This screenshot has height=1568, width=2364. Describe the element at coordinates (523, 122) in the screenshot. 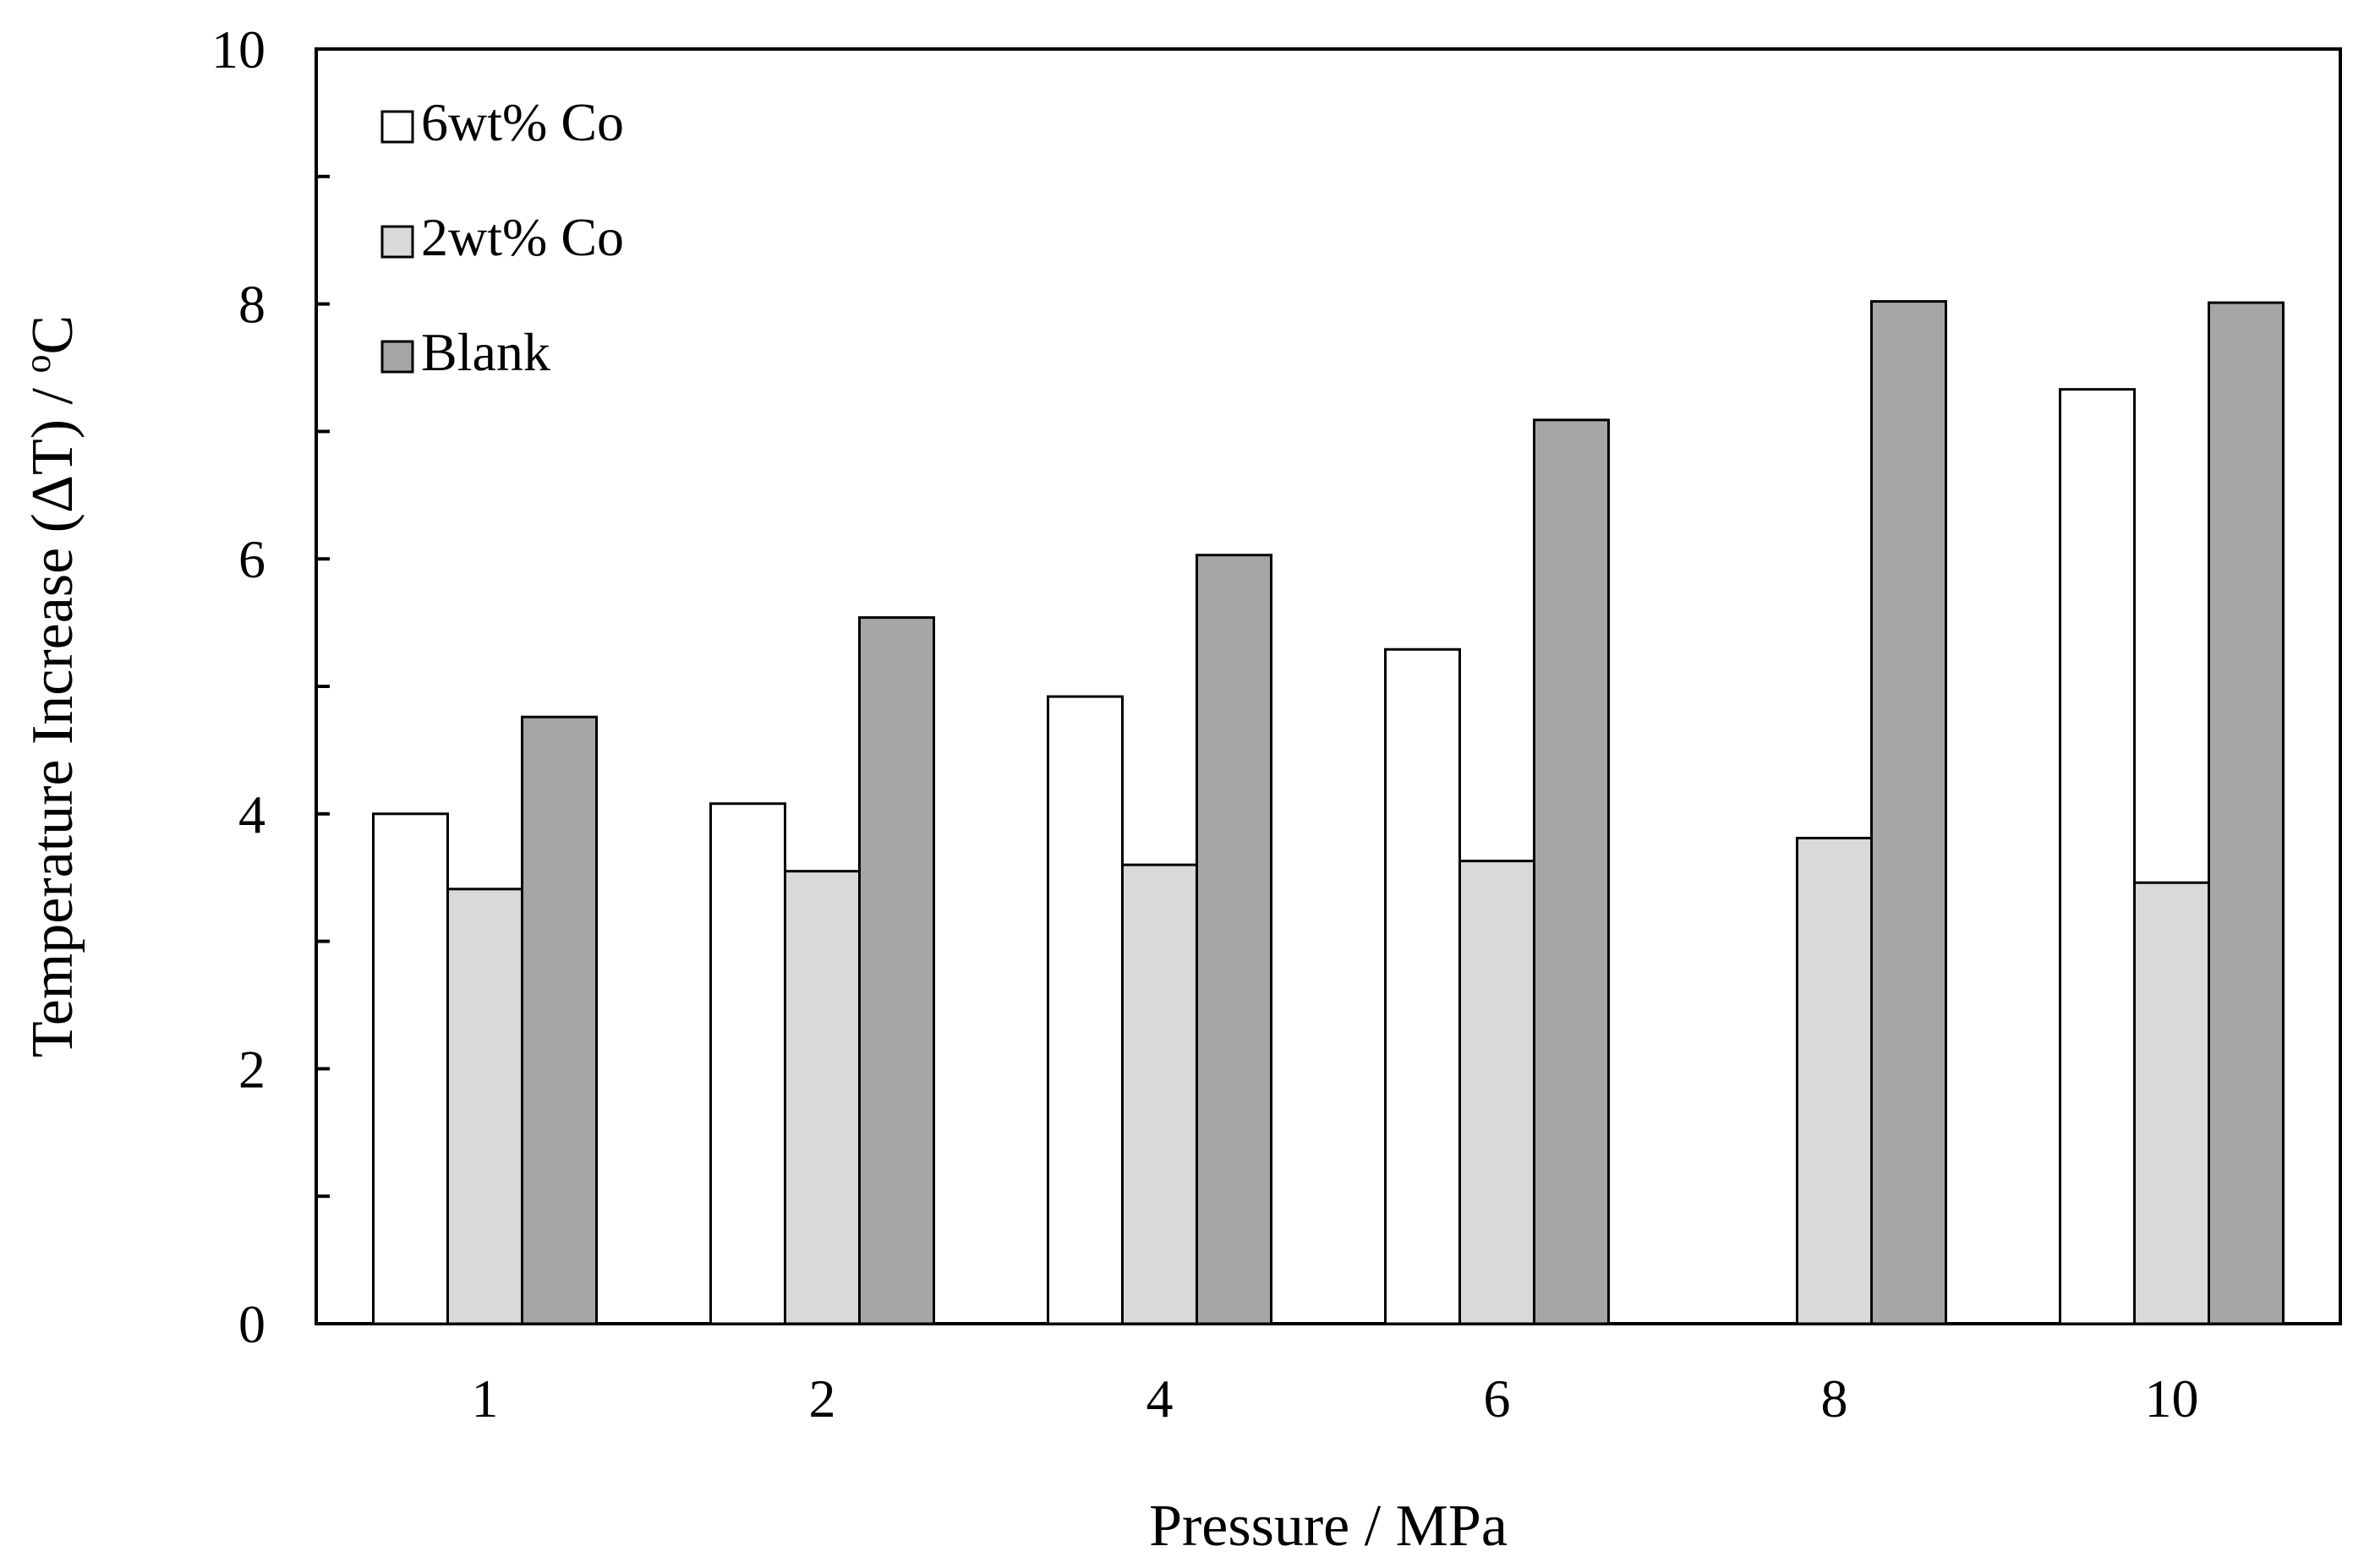

I see `legend-label: 6wt% Co` at that location.